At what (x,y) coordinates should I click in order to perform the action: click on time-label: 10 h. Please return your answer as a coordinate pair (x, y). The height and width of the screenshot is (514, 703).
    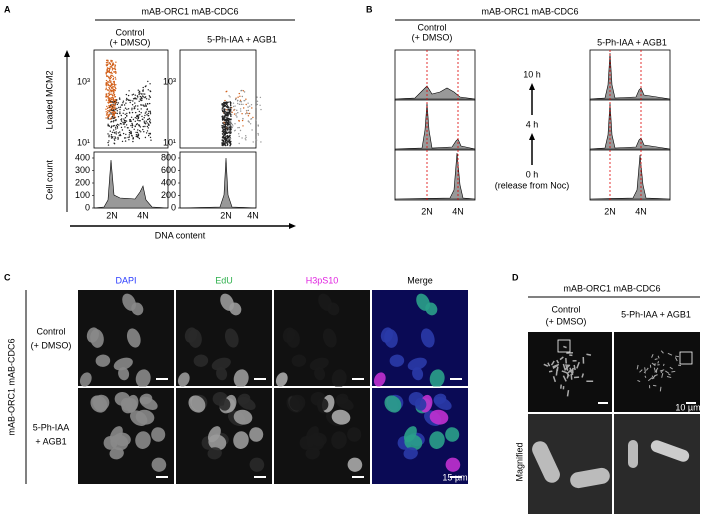
    Looking at the image, I should click on (532, 74).